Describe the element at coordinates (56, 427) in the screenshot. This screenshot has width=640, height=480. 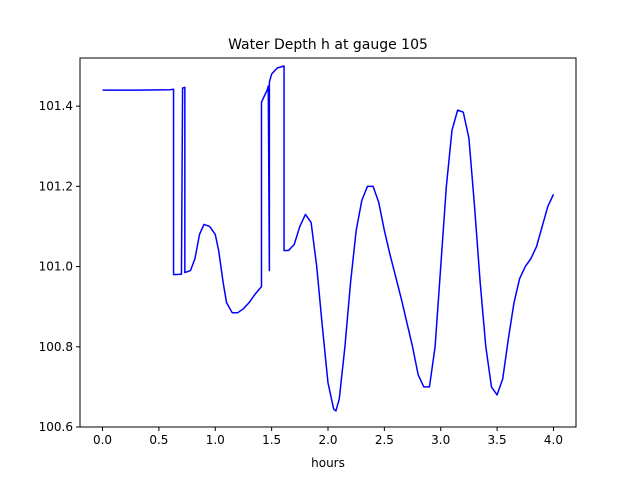
I see `y-tick-label: 100.6` at that location.